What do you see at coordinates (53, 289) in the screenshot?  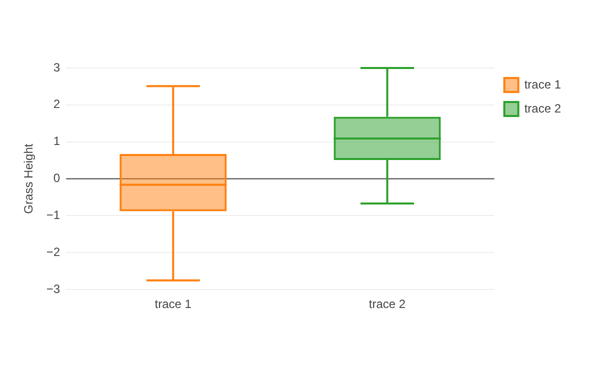 I see `y-tick-label: −3` at bounding box center [53, 289].